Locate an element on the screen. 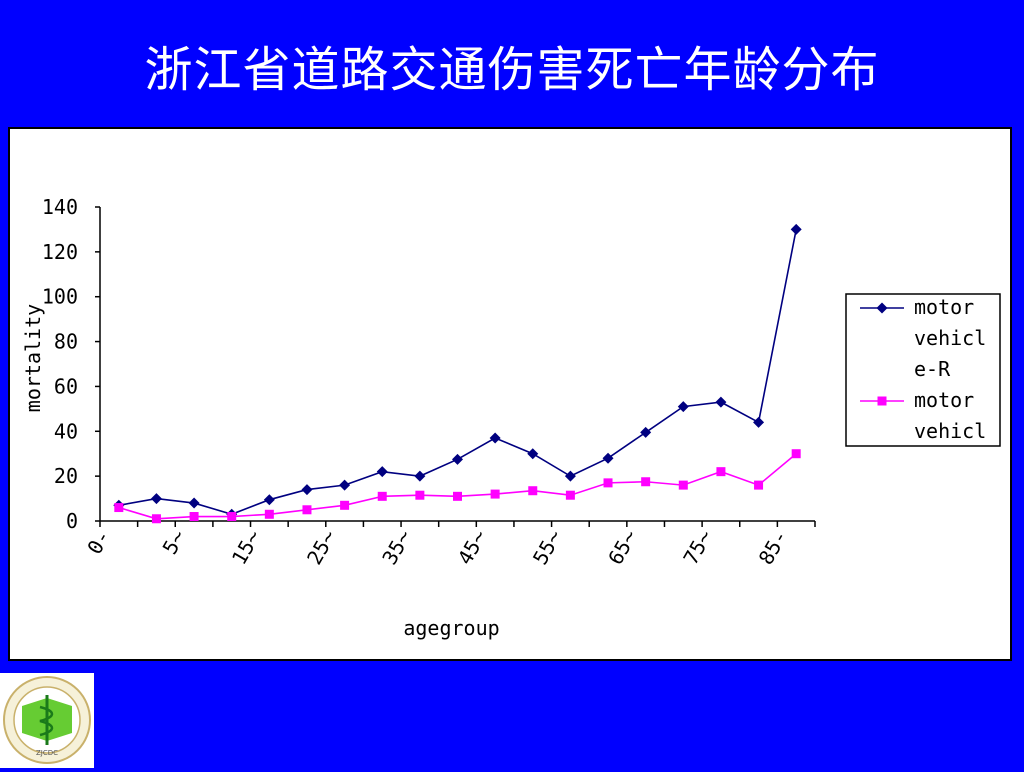 The height and width of the screenshot is (772, 1024). x-tick-label: 0- is located at coordinates (98, 542).